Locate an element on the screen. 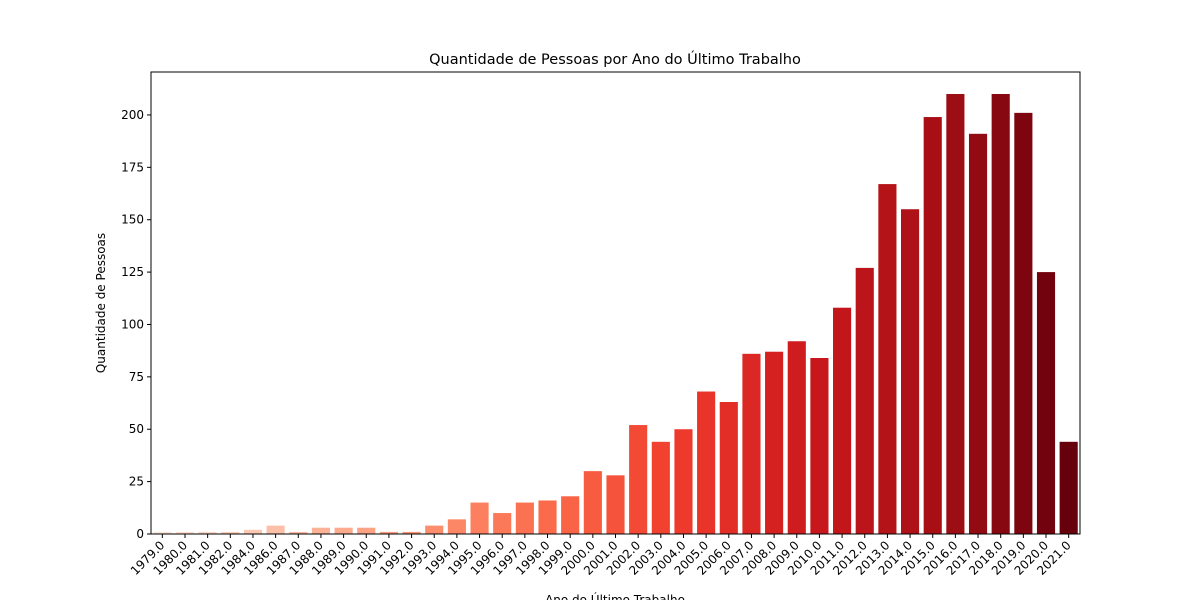 This screenshot has width=1200, height=600. x-axis-label: Ano do Último Trabalho is located at coordinates (615, 596).